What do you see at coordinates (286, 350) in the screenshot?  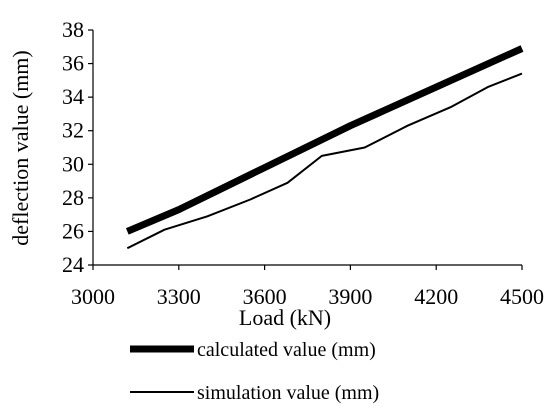 I see `legend-label-calculated: calculated value (mm)` at bounding box center [286, 350].